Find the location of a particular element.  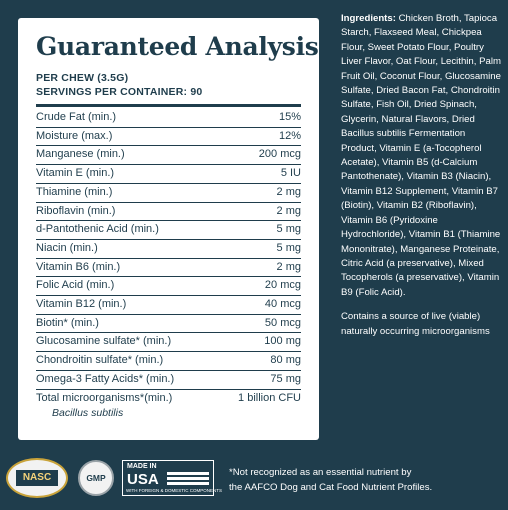

nutrient-value: 40 mcg is located at coordinates (282, 304).